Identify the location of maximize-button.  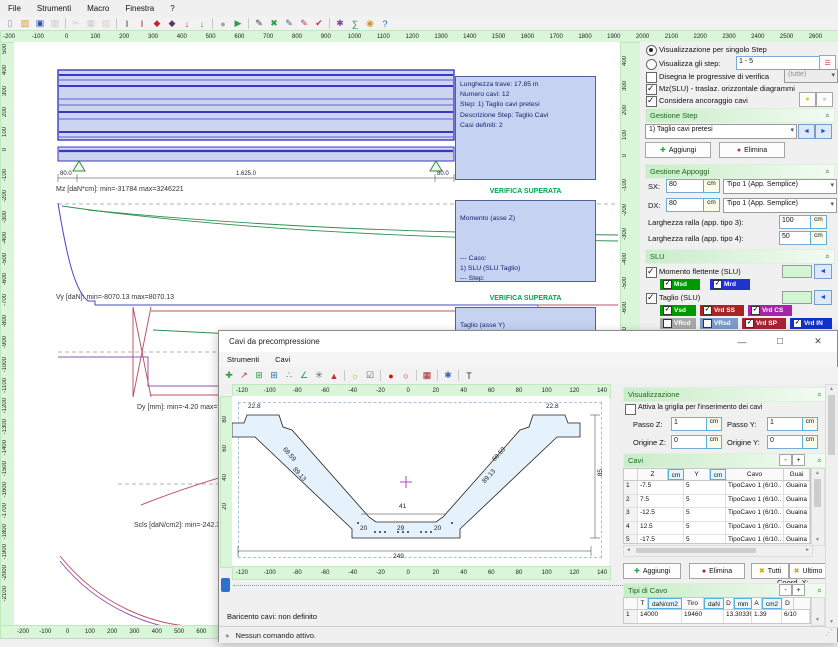
(780, 341).